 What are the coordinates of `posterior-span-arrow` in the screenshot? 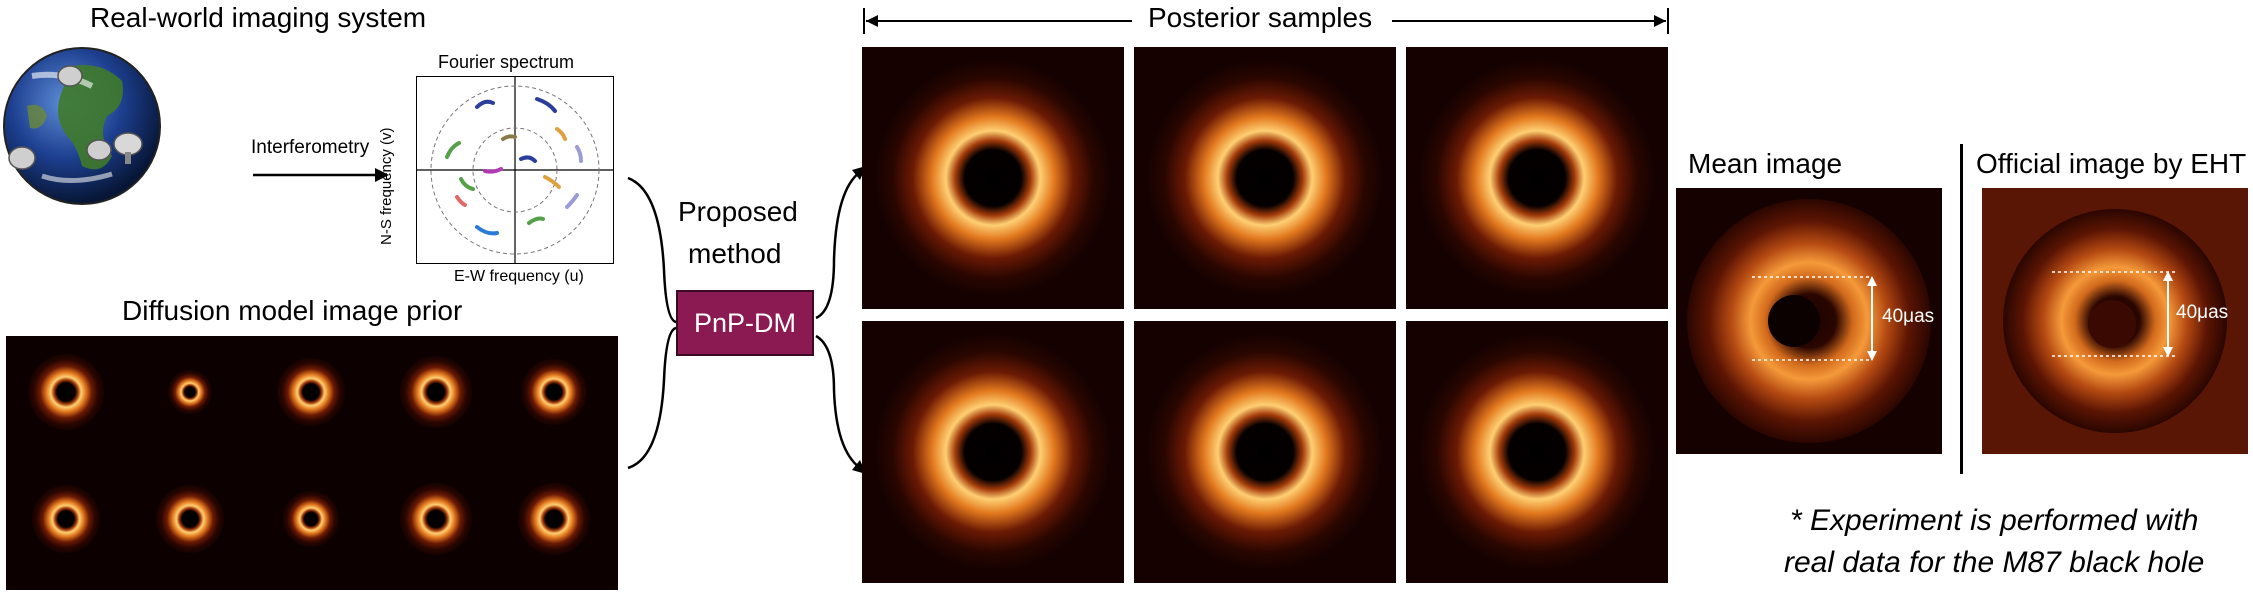 It's located at (1266, 21).